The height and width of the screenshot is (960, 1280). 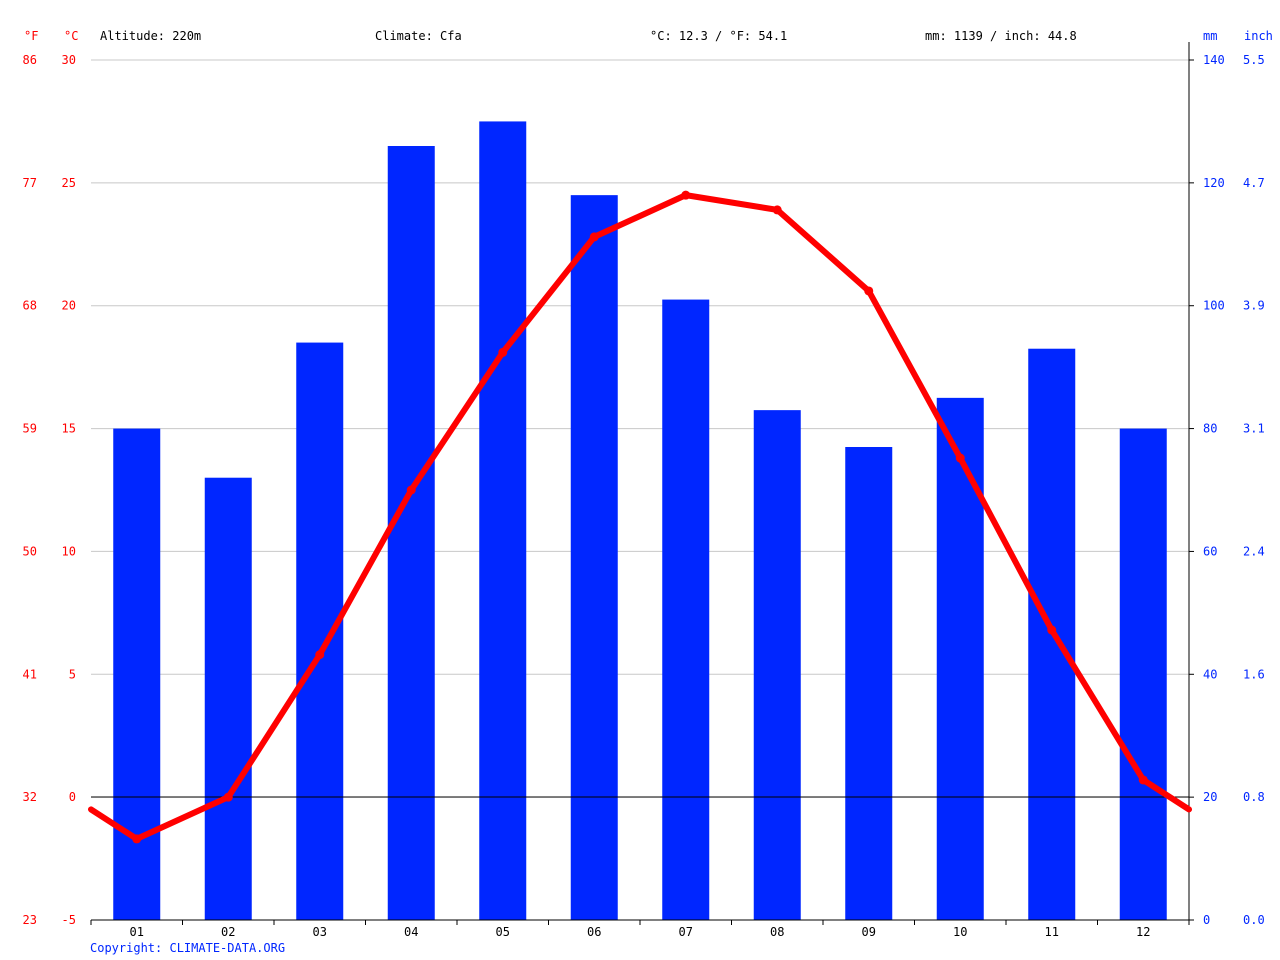 What do you see at coordinates (1254, 306) in the screenshot?
I see `y-tick-label-inch: 3.9` at bounding box center [1254, 306].